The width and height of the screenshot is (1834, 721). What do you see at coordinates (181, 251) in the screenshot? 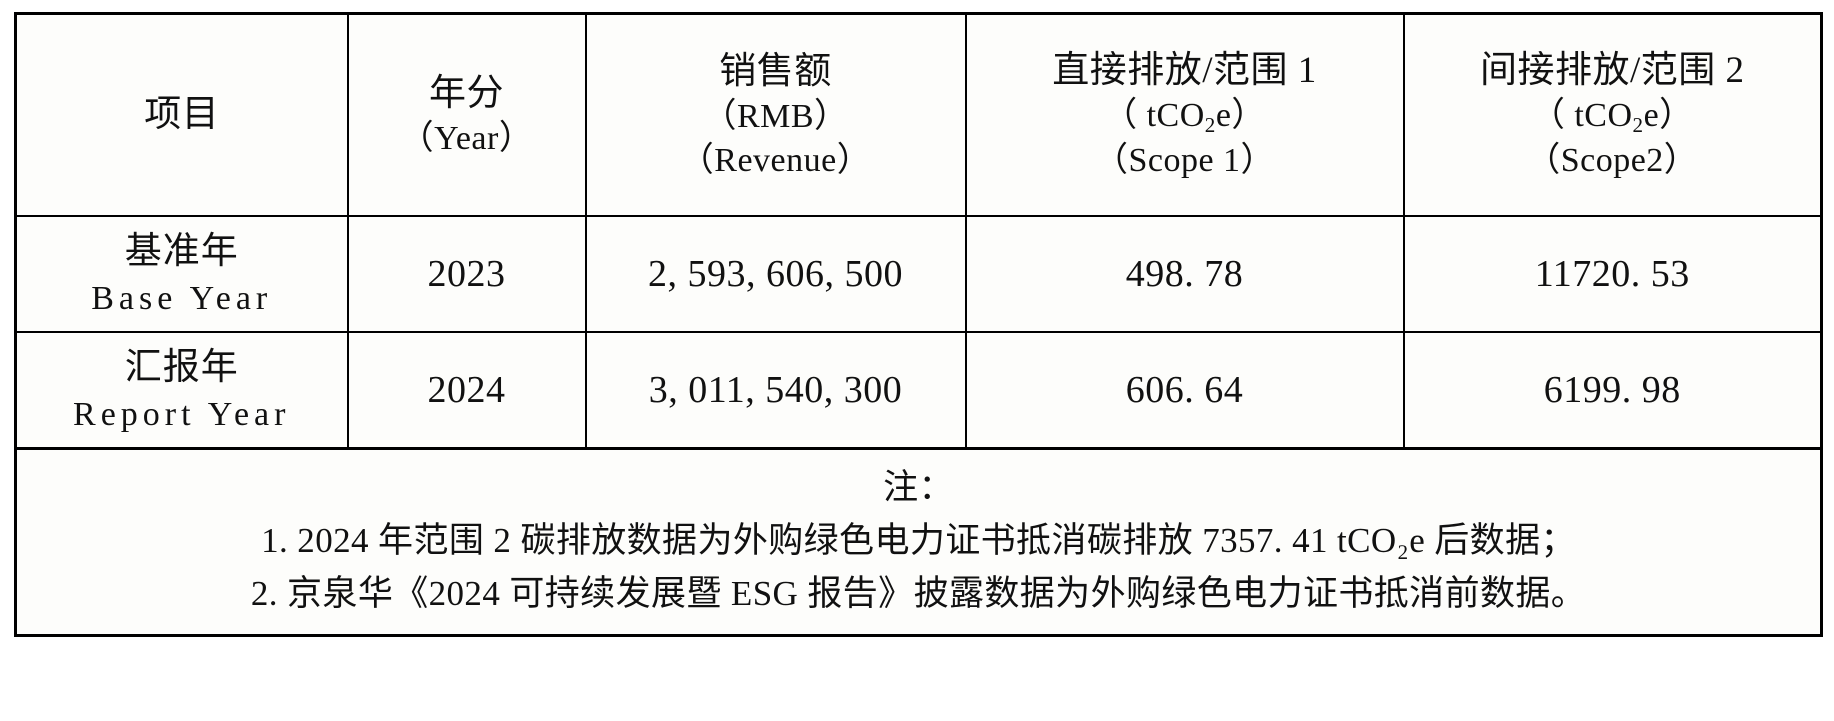
I see `row-label-cn: 基准年` at bounding box center [181, 251].